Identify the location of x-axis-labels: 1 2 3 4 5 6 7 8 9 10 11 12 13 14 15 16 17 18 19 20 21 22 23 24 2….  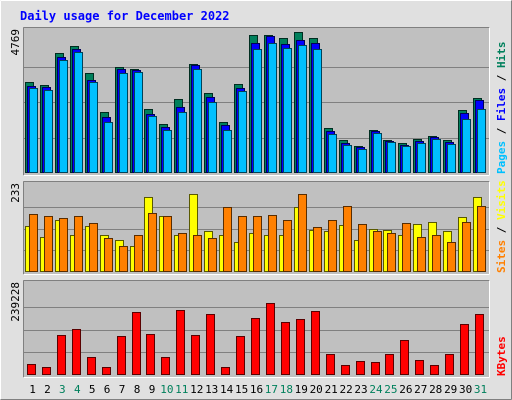
(258, 389).